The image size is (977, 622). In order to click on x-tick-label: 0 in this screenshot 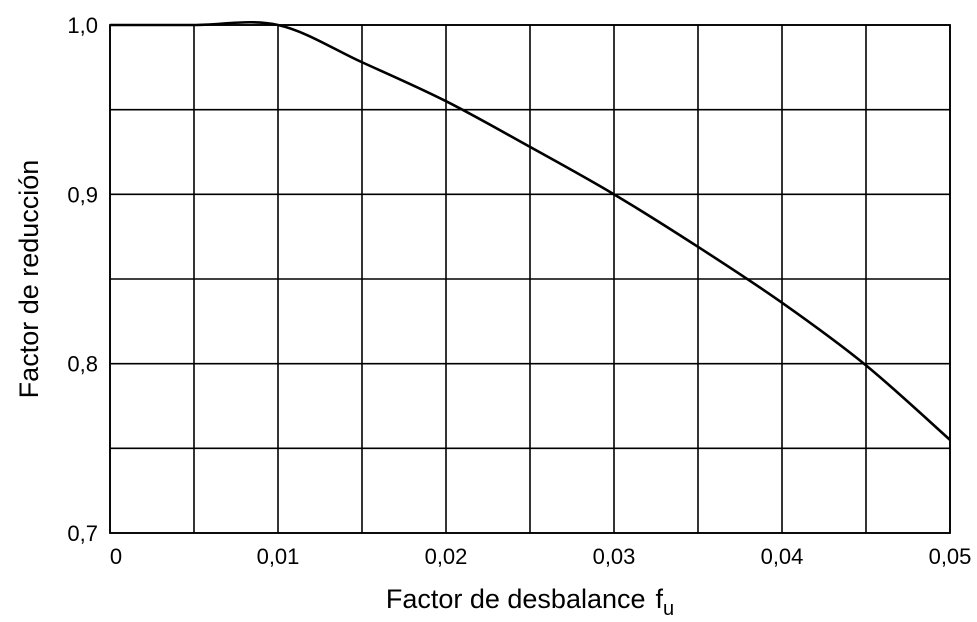, I will do `click(116, 556)`.